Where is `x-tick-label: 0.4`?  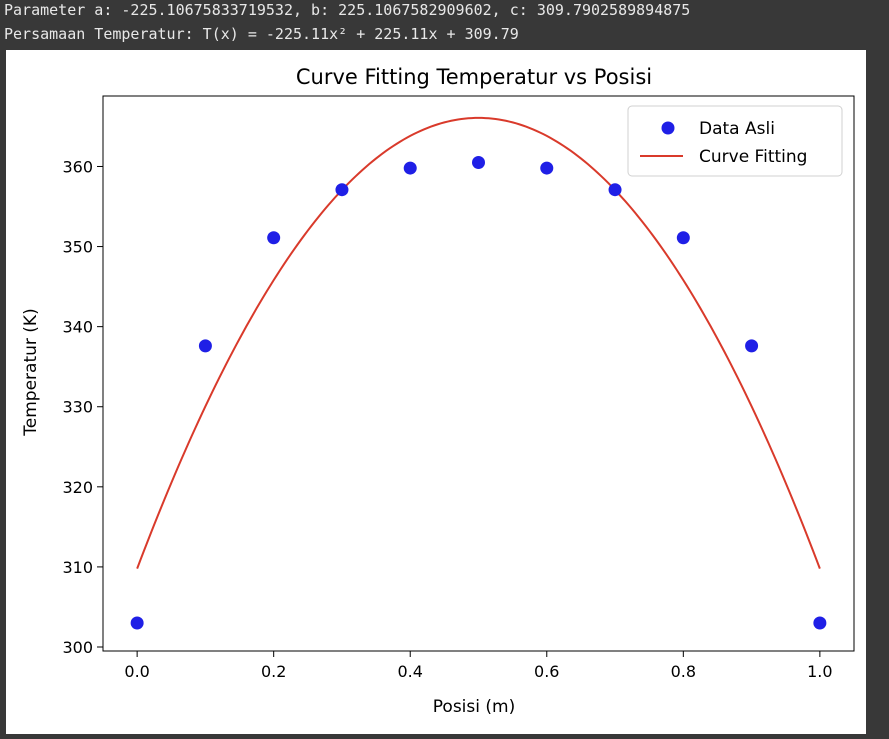 x-tick-label: 0.4 is located at coordinates (410, 671).